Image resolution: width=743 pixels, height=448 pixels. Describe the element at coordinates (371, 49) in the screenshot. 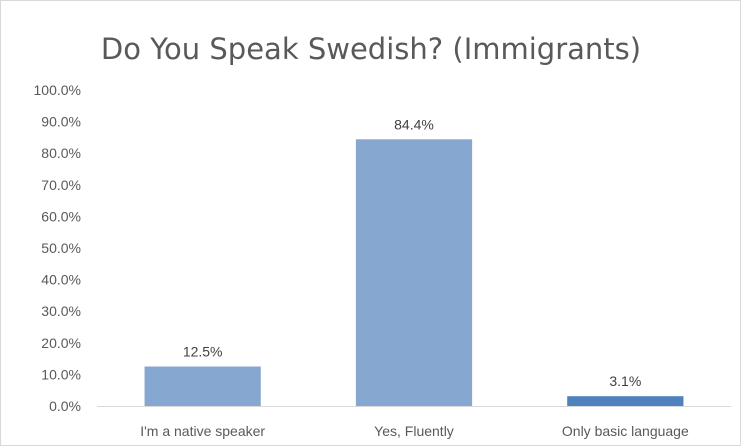

I see `chart-title: Do You Speak Swedish? (Immigrants)` at that location.